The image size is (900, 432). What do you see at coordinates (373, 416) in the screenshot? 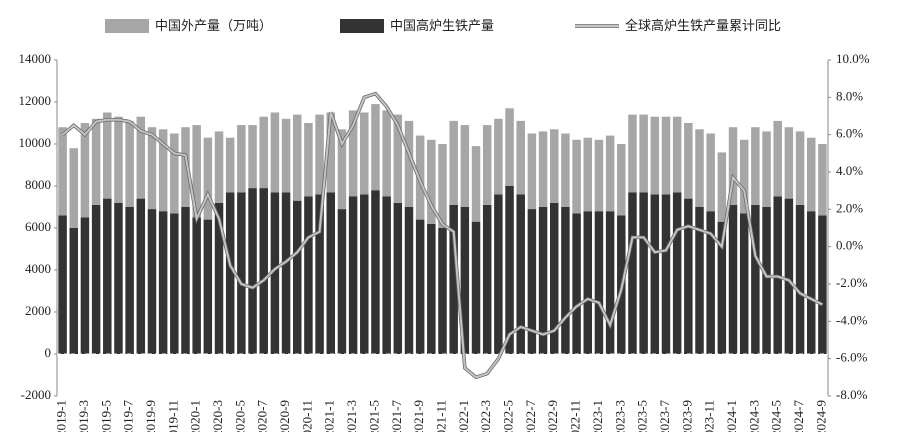
I see `x-tick-label: 2021-5` at bounding box center [373, 416].